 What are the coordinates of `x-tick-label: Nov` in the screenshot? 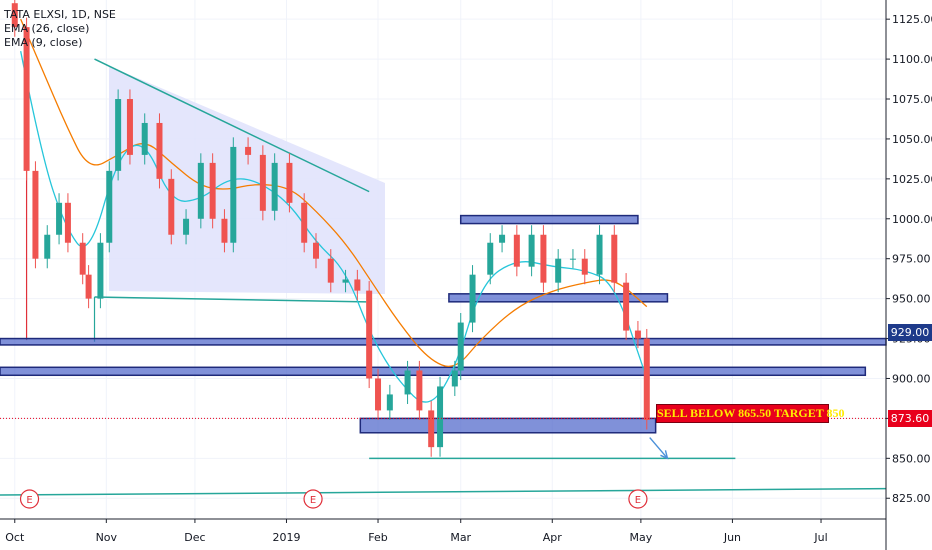 It's located at (107, 537).